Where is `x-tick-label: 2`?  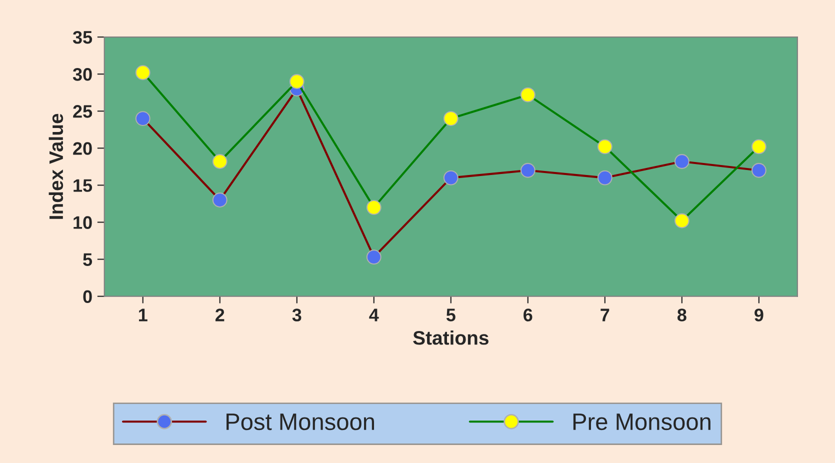
x-tick-label: 2 is located at coordinates (219, 315).